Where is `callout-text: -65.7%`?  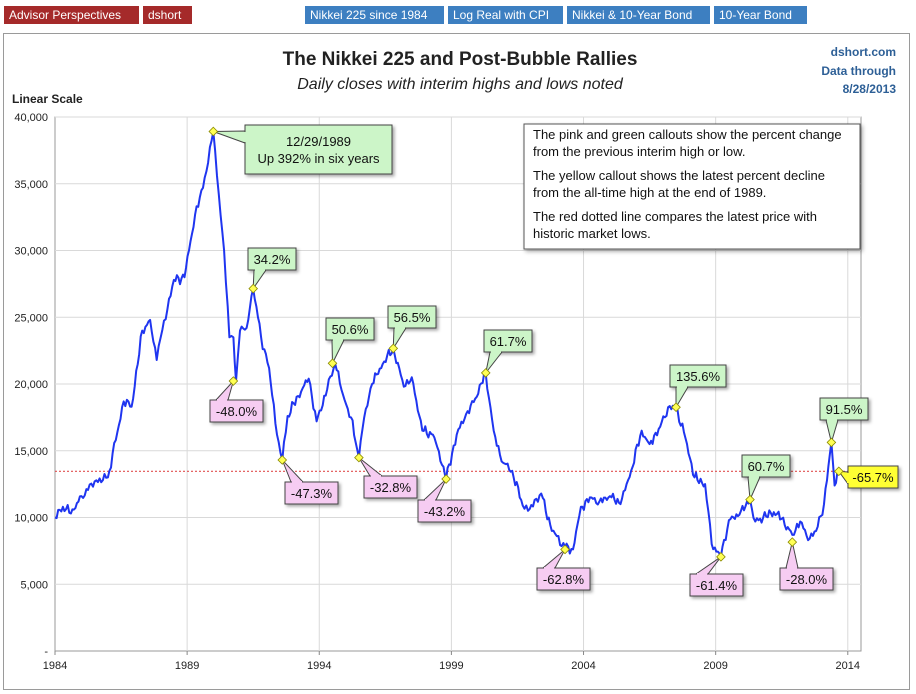
callout-text: -65.7% is located at coordinates (873, 477).